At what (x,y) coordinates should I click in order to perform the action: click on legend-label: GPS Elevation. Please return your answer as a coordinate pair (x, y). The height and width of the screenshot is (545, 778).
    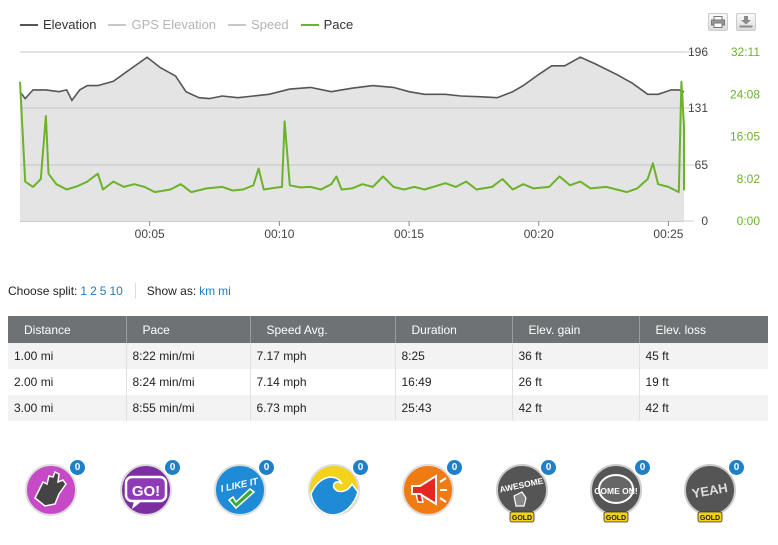
    Looking at the image, I should click on (174, 24).